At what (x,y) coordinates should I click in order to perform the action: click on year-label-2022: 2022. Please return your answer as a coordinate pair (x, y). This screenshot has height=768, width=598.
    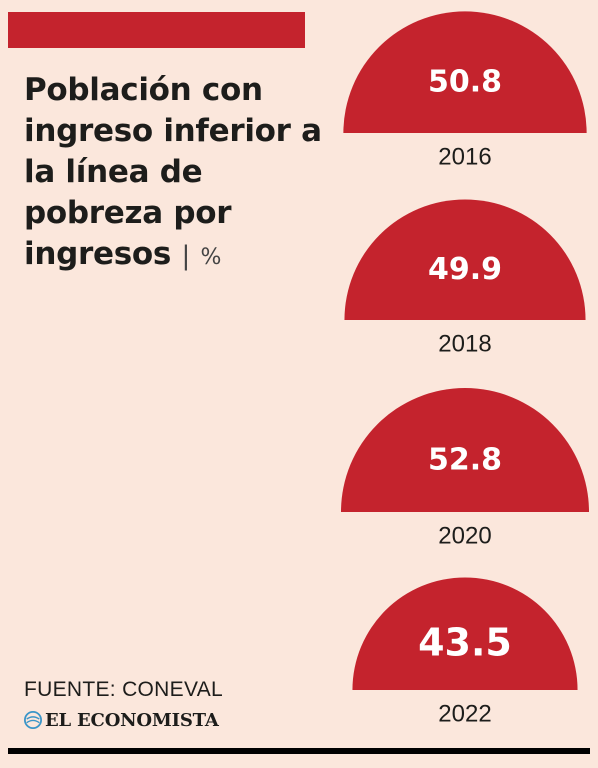
    Looking at the image, I should click on (464, 714).